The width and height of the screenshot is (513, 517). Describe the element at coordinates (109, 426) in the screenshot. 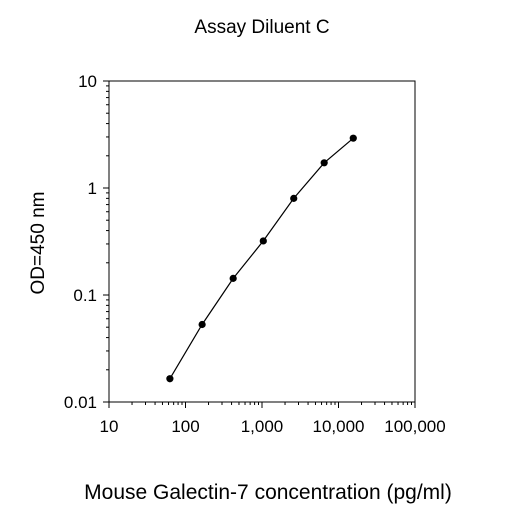

I see `x-tick-label: 10` at that location.